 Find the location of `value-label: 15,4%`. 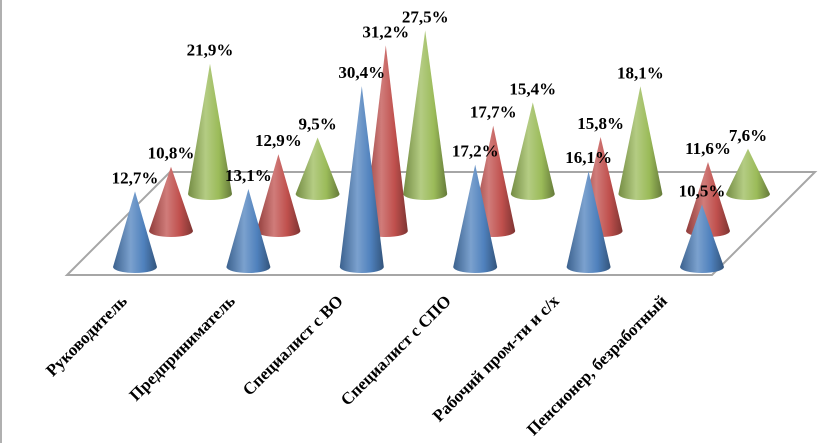

value-label: 15,4% is located at coordinates (532, 88).